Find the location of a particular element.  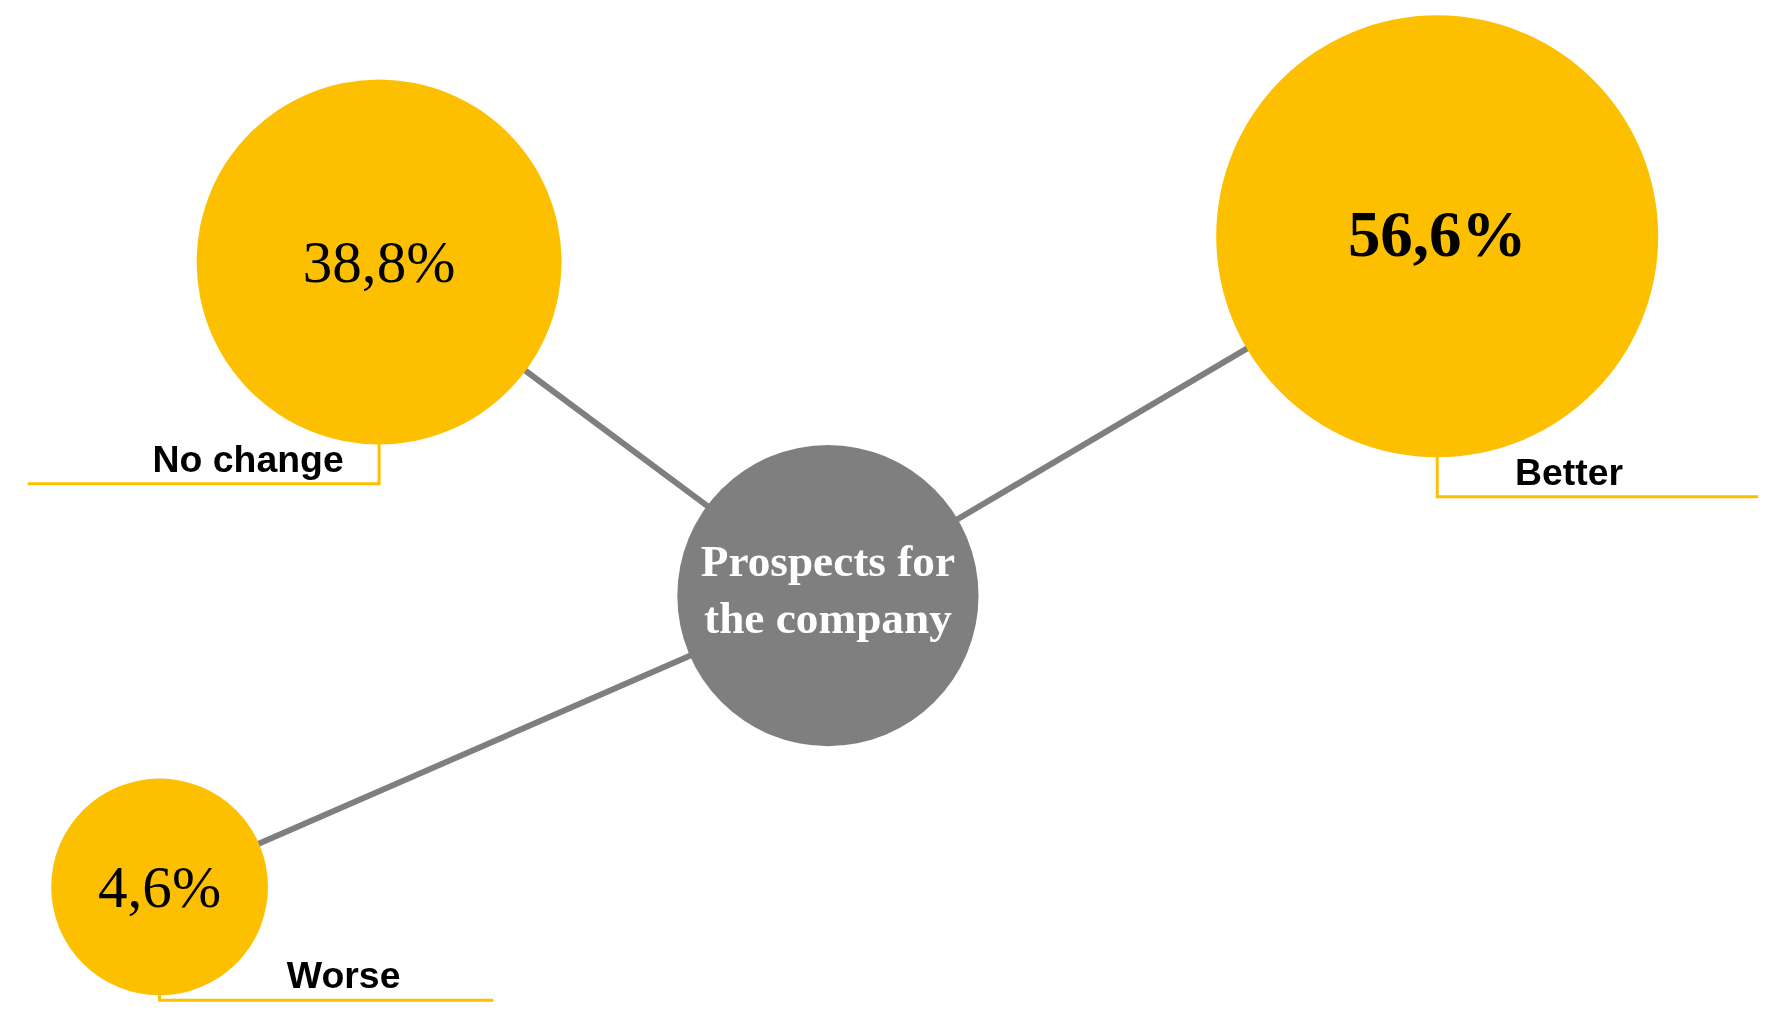

text: Prospects for the company is located at coordinates (828, 589).